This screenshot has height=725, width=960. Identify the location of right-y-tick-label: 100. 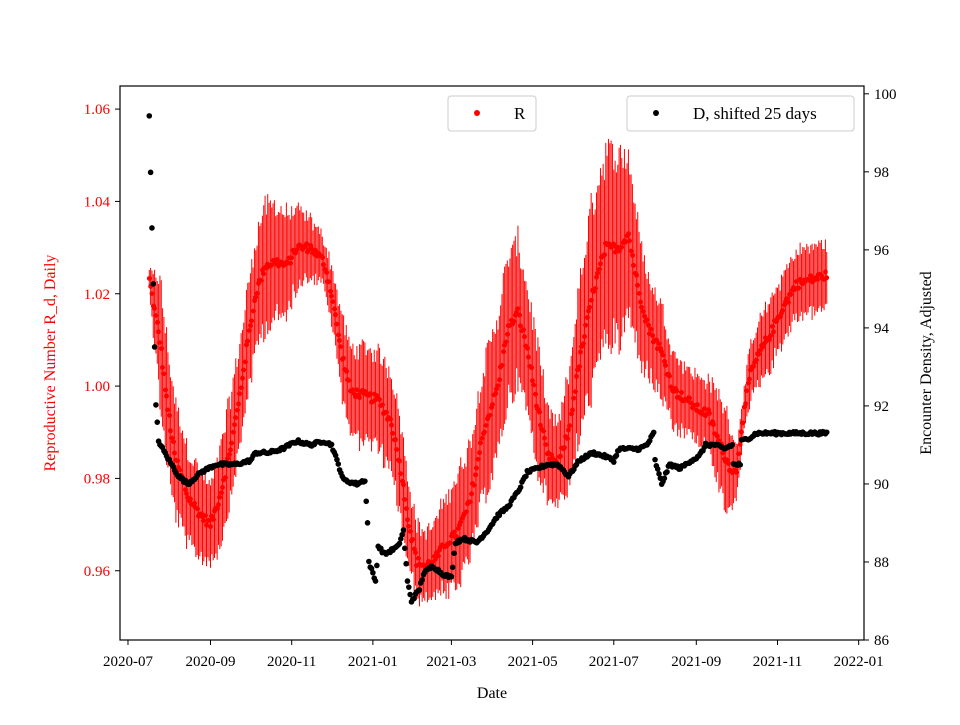
(885, 95).